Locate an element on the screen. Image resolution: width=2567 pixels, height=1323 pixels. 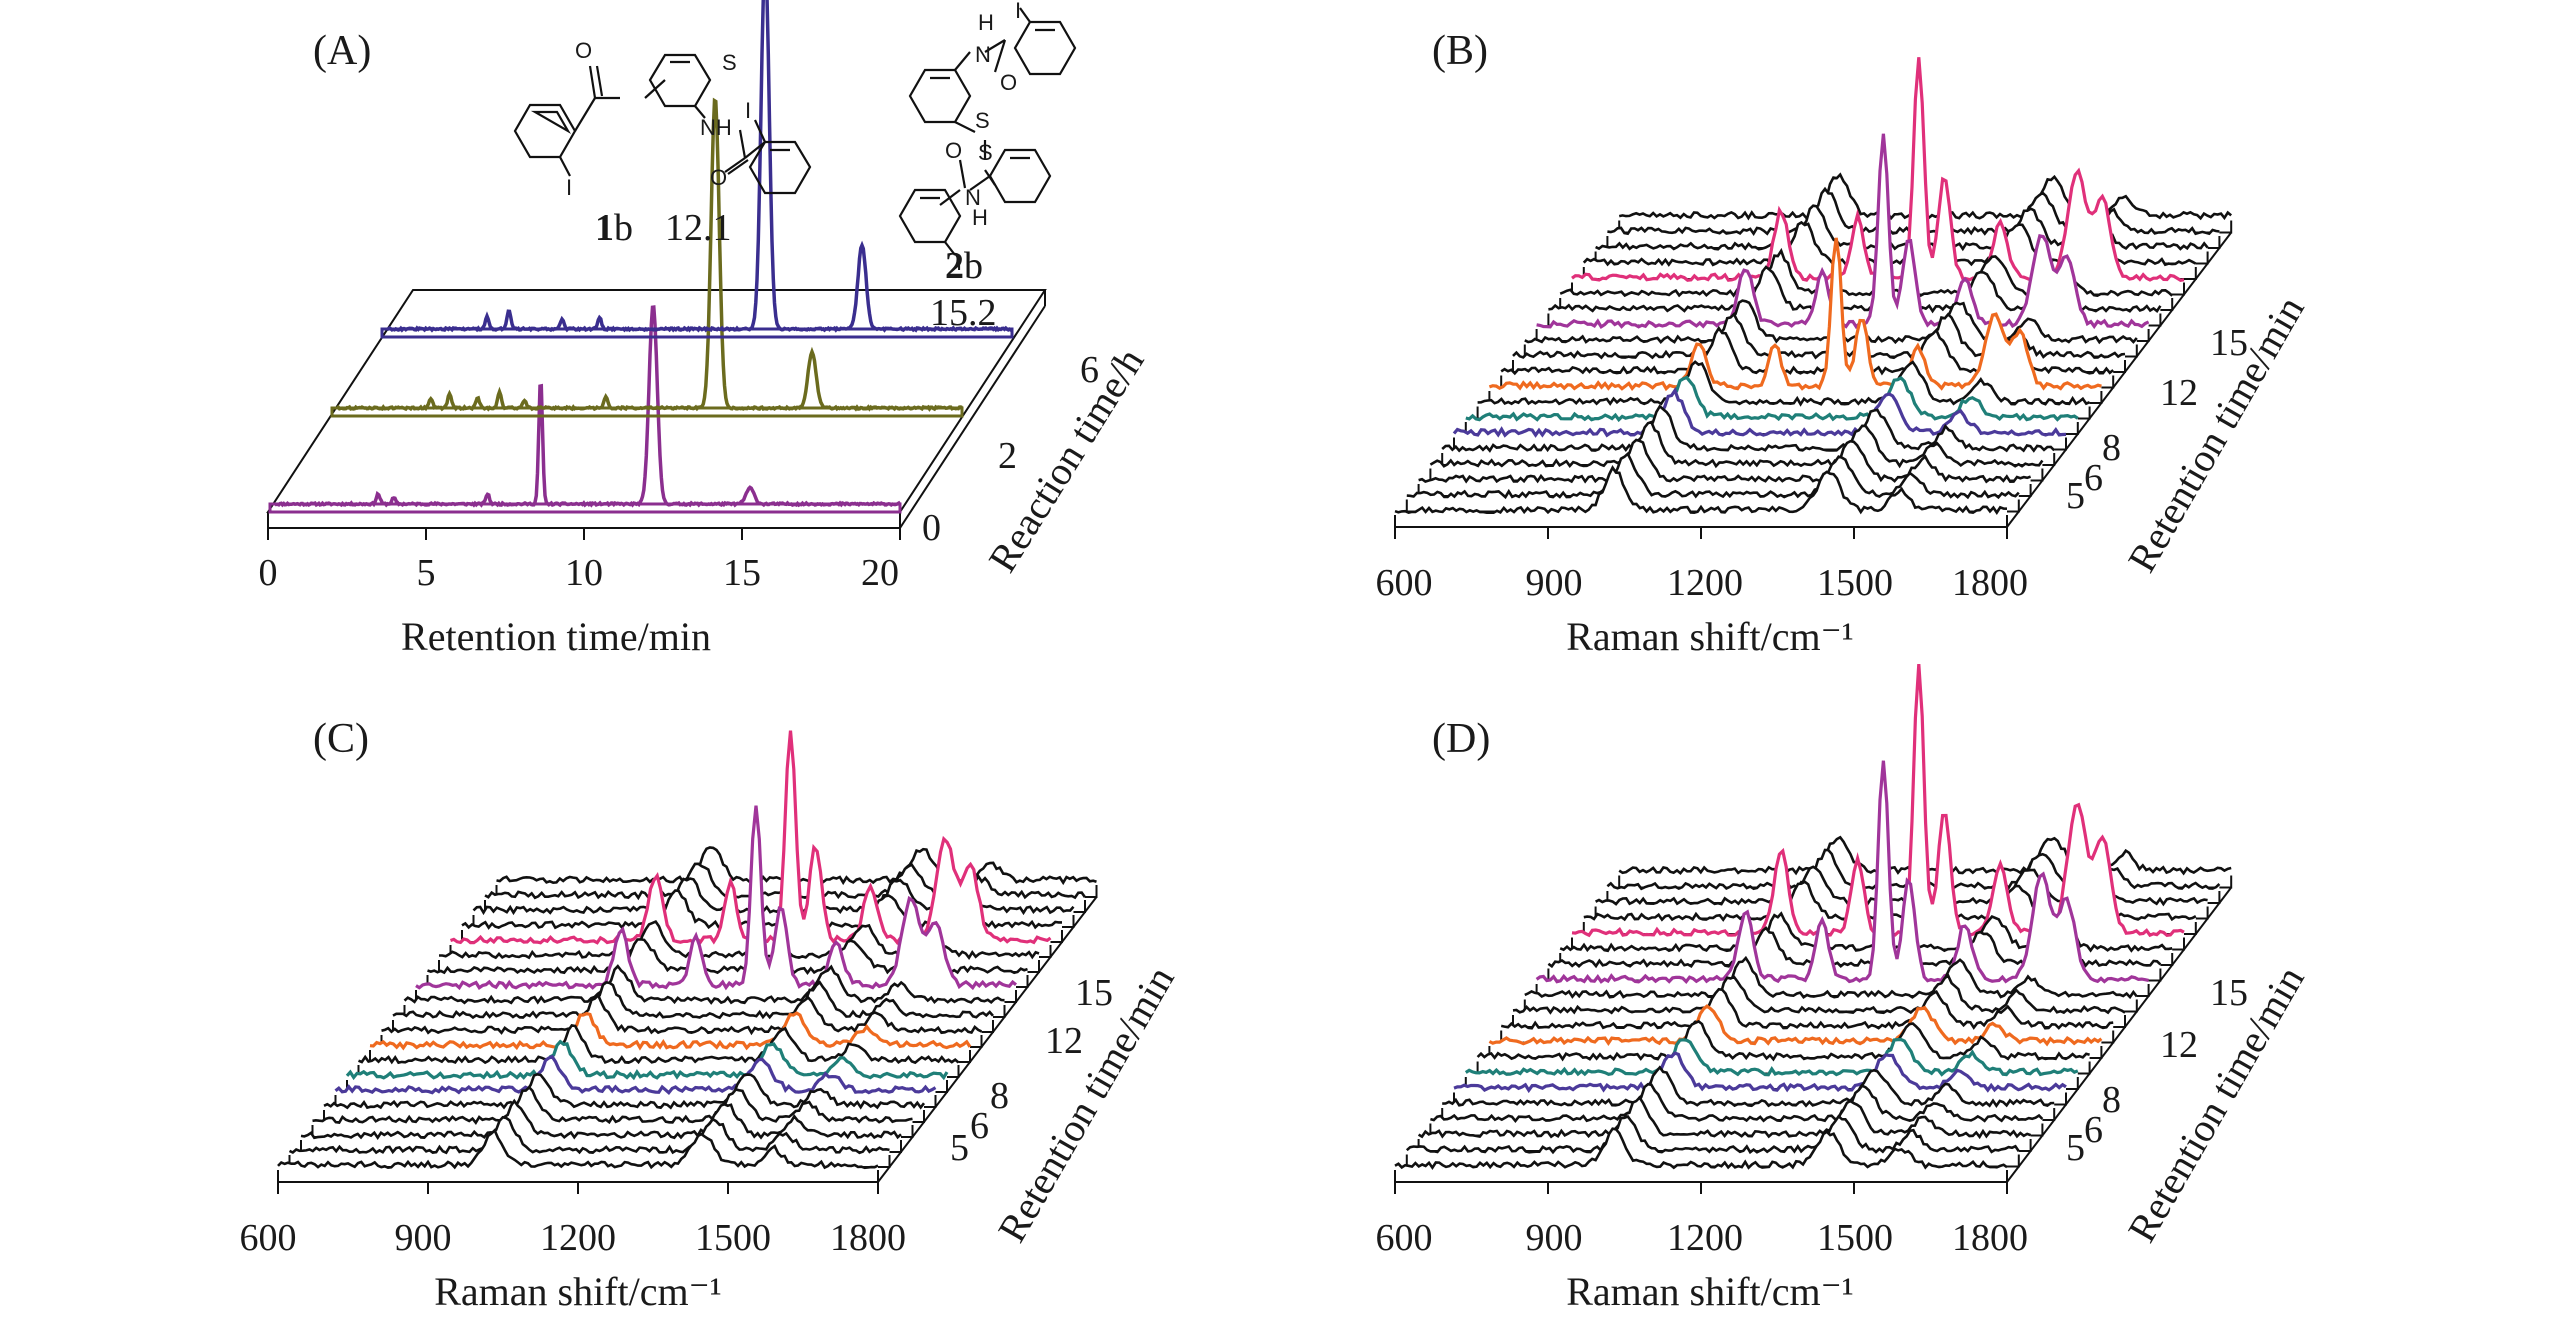
panel-d-xtick-1500: 1500 is located at coordinates (1855, 1238).